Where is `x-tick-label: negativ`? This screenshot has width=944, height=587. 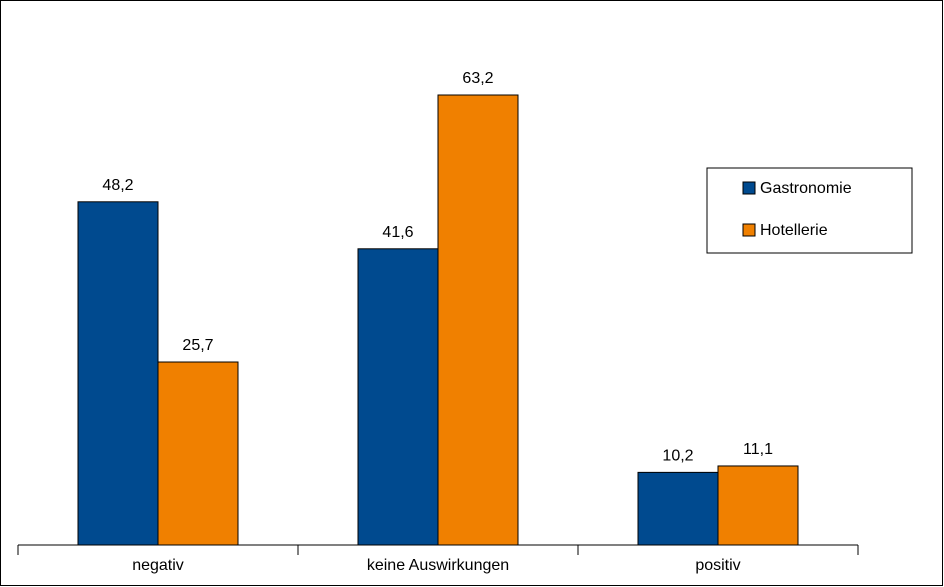
x-tick-label: negativ is located at coordinates (158, 565).